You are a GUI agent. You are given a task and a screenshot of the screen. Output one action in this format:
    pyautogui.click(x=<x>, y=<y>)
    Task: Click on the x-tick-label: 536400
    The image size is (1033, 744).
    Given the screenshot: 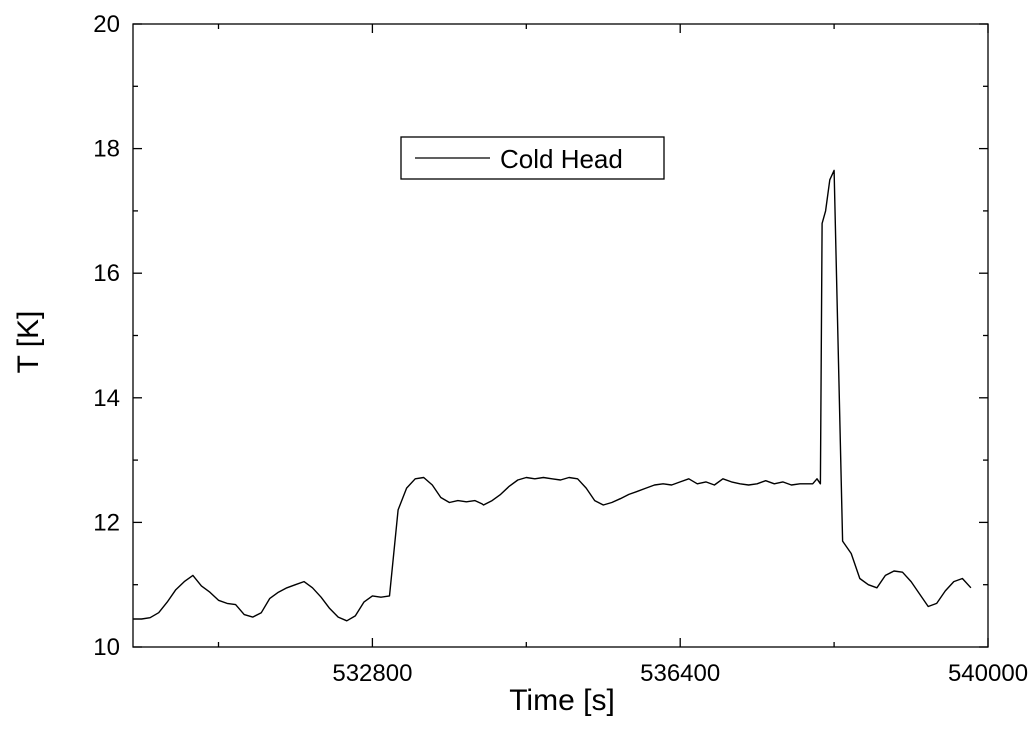 What is the action you would take?
    pyautogui.click(x=680, y=673)
    